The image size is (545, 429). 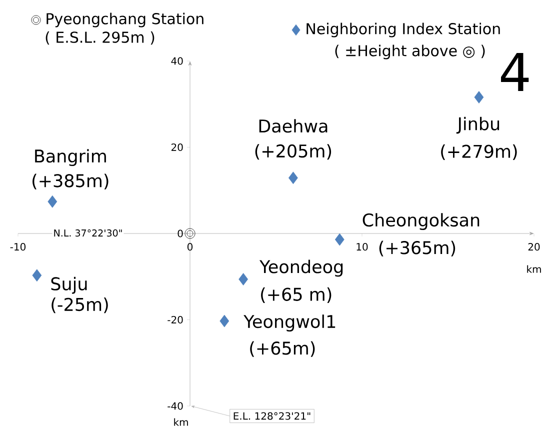 What do you see at coordinates (479, 152) in the screenshot?
I see `annotation: (+279m)` at bounding box center [479, 152].